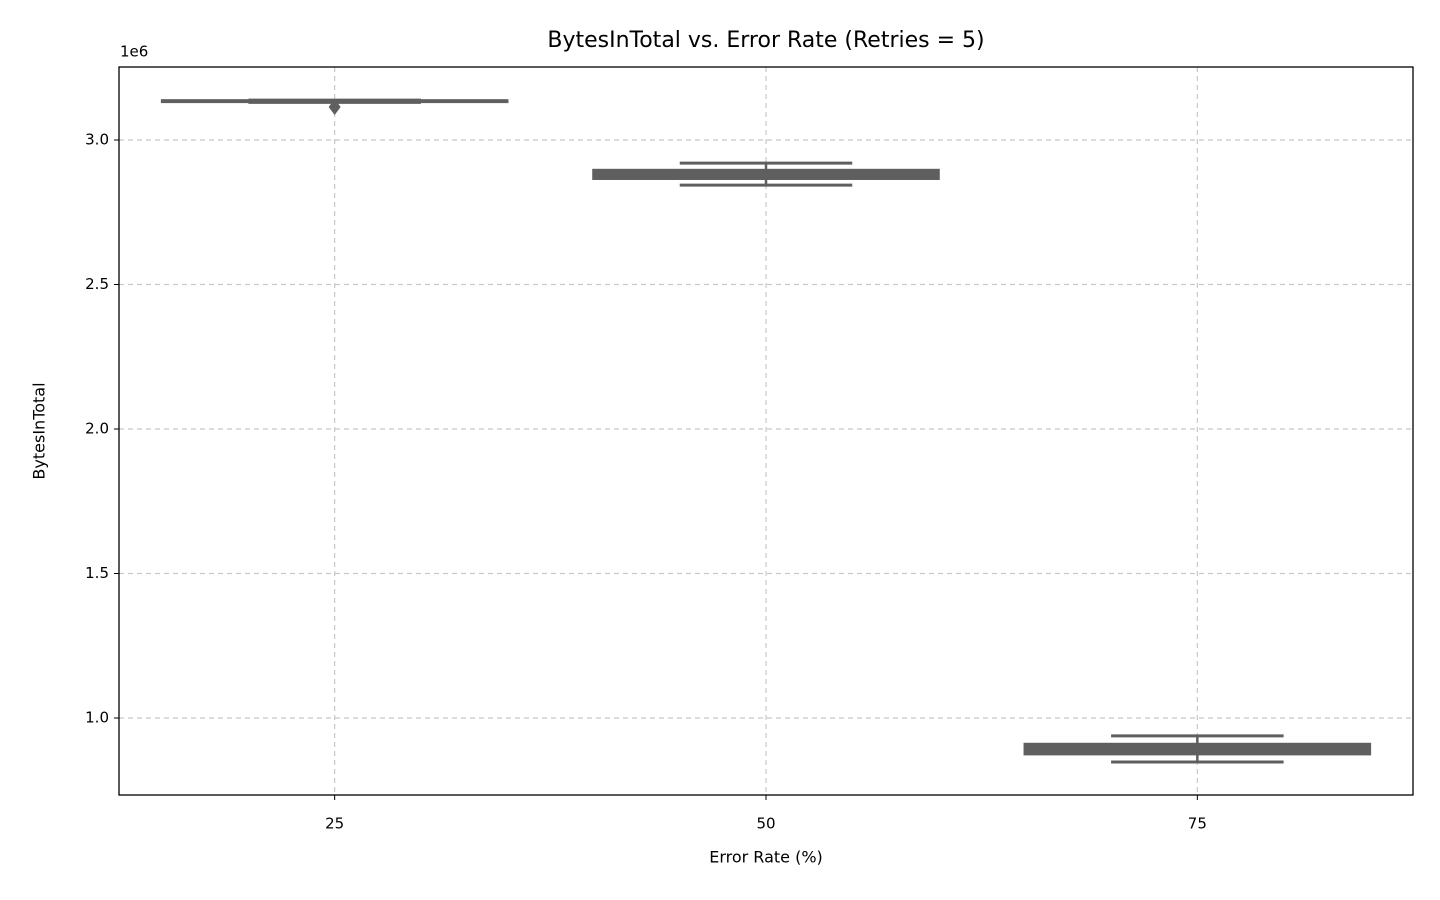 The height and width of the screenshot is (900, 1440). I want to click on y-offset-label: 1e6, so click(134, 52).